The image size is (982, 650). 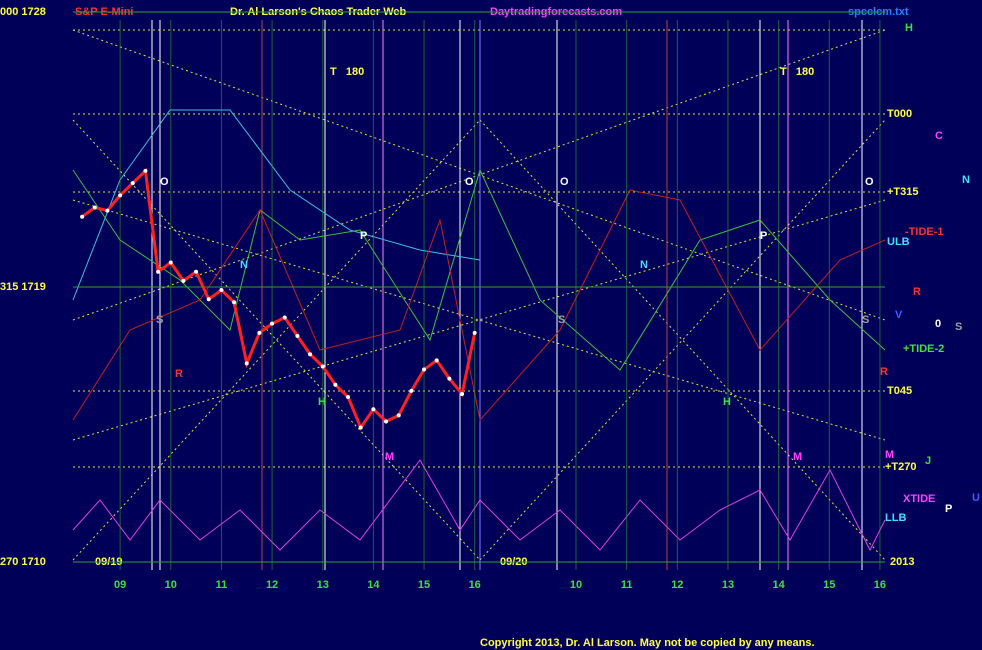 I want to click on x-tick-label: 16, so click(x=475, y=585).